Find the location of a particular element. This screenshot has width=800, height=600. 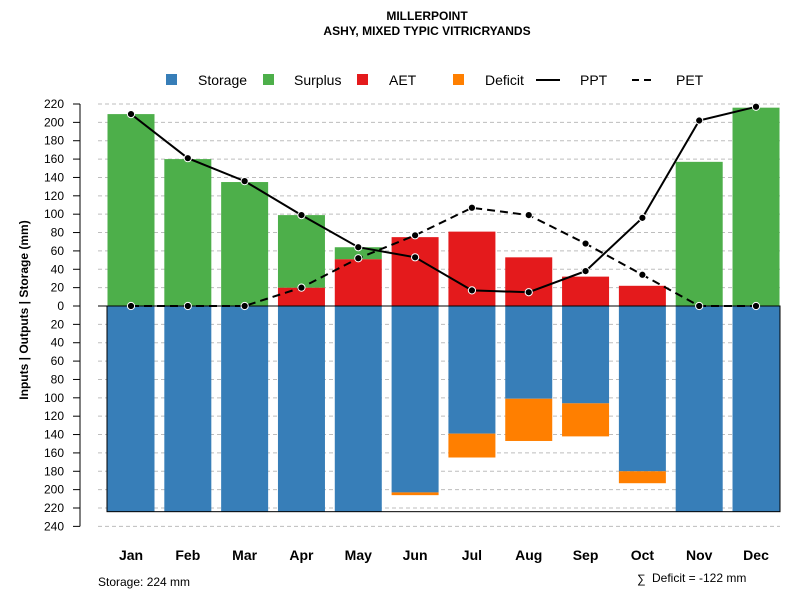

point-pet-dec is located at coordinates (756, 306).